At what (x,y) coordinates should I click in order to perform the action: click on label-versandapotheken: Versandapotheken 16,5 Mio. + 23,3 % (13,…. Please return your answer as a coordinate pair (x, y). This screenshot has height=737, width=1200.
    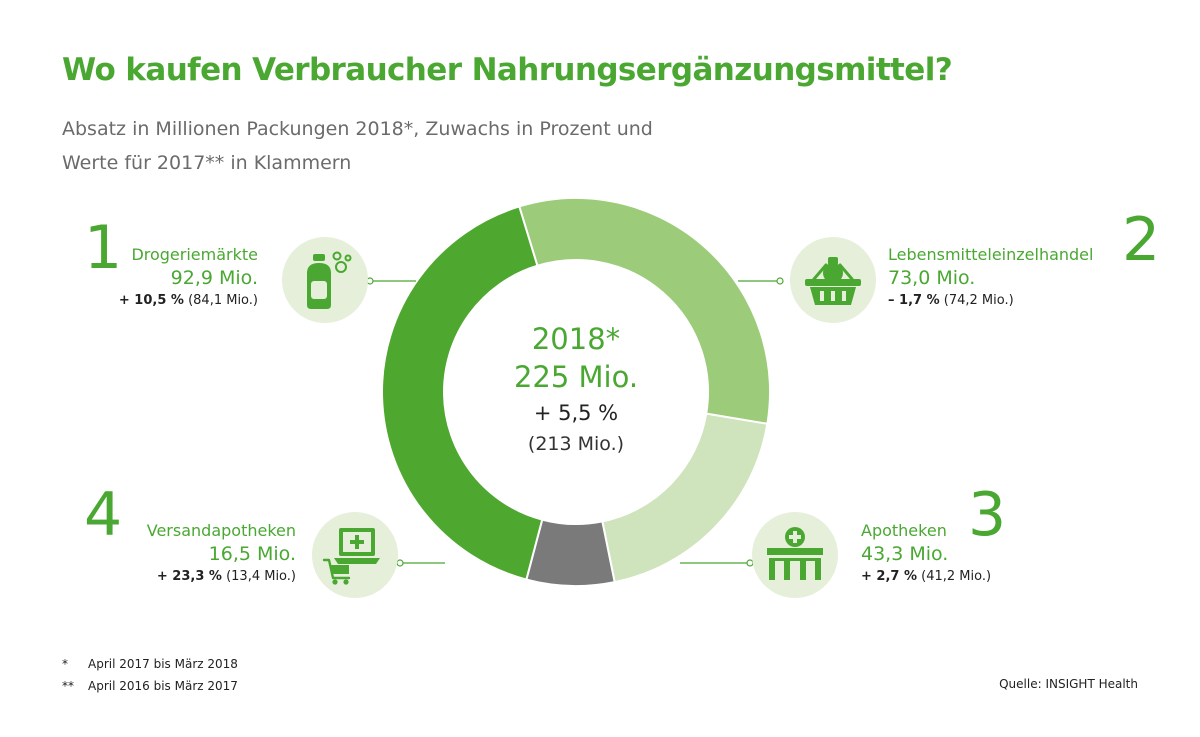
    Looking at the image, I should click on (221, 554).